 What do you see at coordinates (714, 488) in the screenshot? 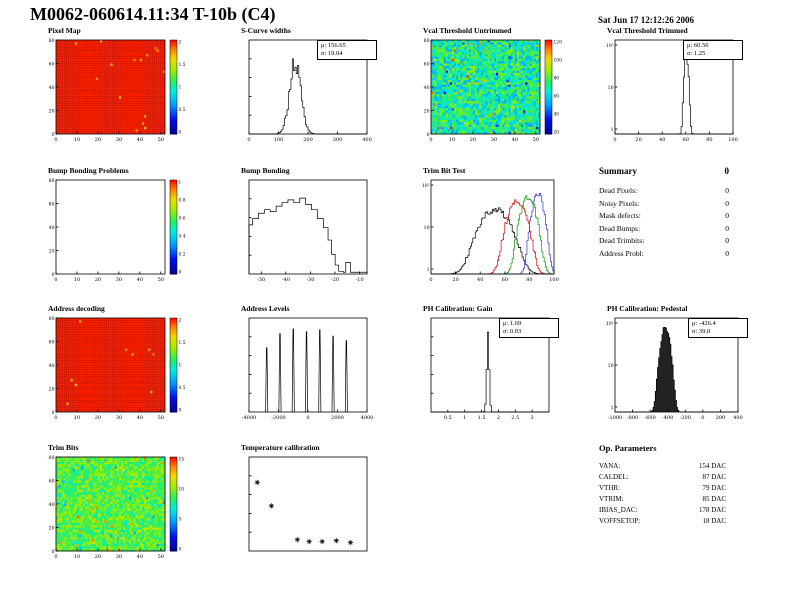
I see `op-parameter-value: 79 DAC` at bounding box center [714, 488].